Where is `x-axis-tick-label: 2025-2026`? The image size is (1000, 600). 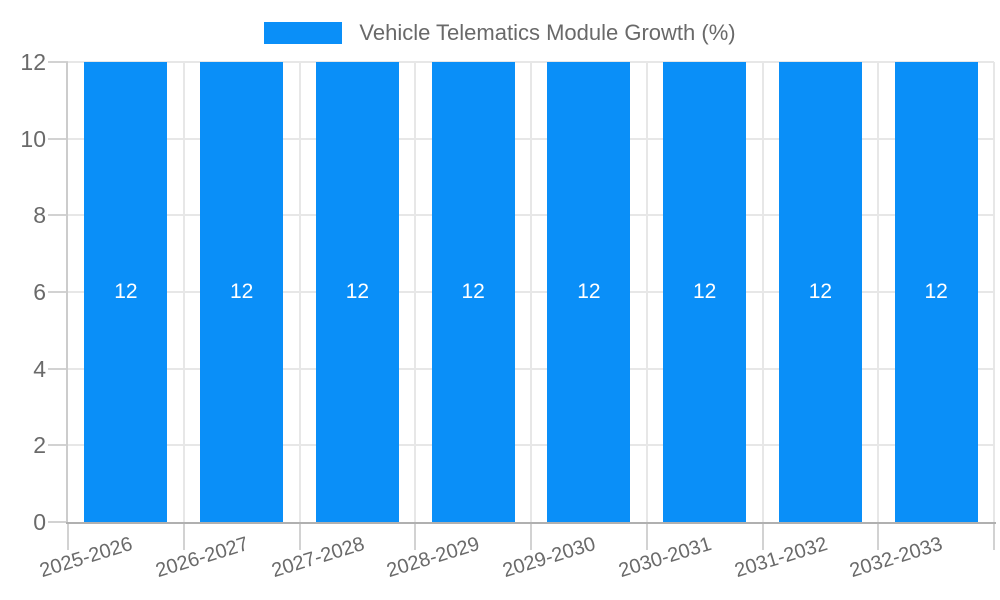 x-axis-tick-label: 2025-2026 is located at coordinates (86, 558).